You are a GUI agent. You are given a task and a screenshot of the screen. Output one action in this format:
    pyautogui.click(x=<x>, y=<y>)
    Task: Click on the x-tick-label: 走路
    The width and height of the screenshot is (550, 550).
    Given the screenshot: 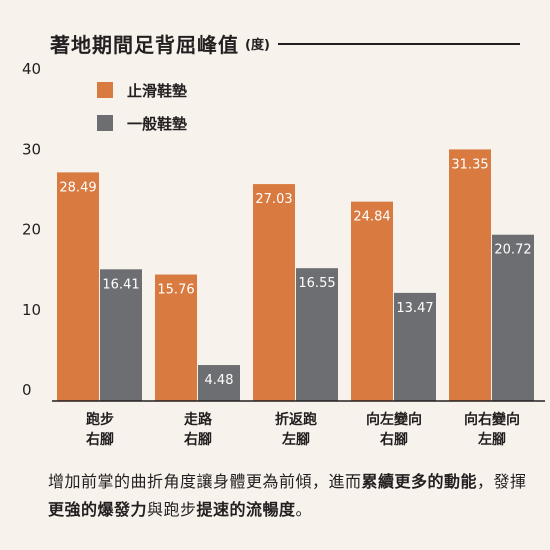 What is the action you would take?
    pyautogui.click(x=198, y=419)
    